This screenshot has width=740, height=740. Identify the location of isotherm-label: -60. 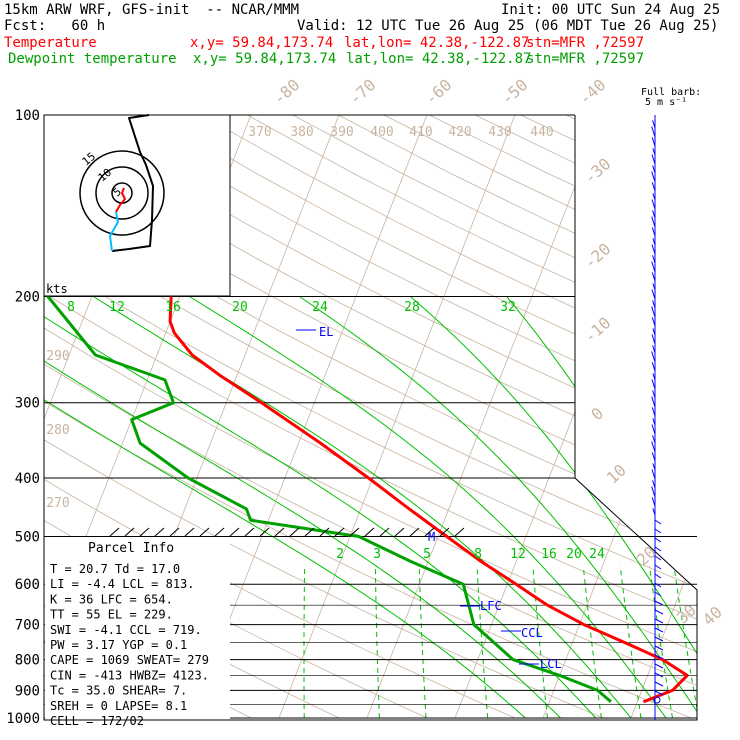
(438, 91).